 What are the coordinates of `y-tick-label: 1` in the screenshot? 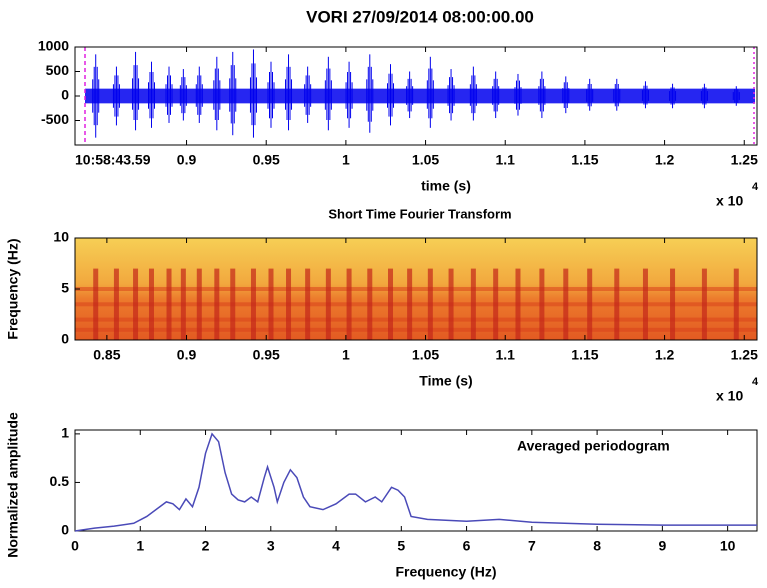 It's located at (65, 433).